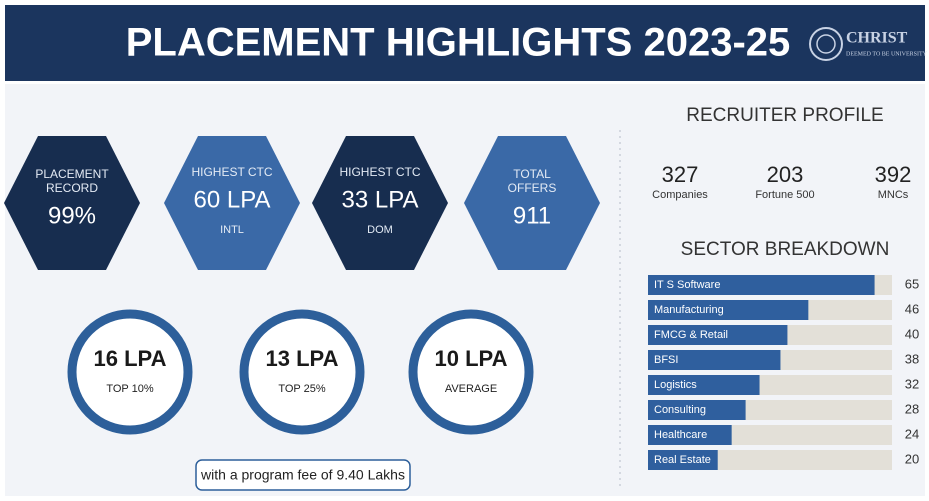 The height and width of the screenshot is (501, 929). Describe the element at coordinates (912, 333) in the screenshot. I see `bar-value: 40` at that location.